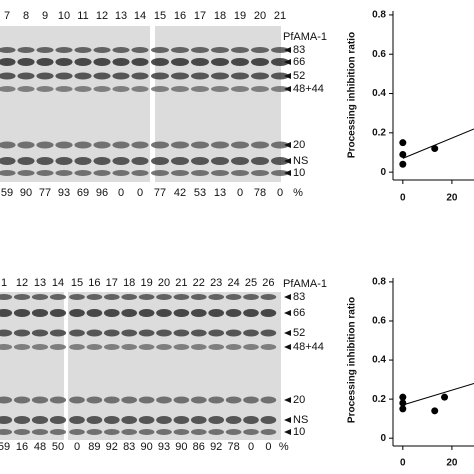 The width and height of the screenshot is (474, 474). Describe the element at coordinates (233, 283) in the screenshot. I see `lane-number: 24` at that location.